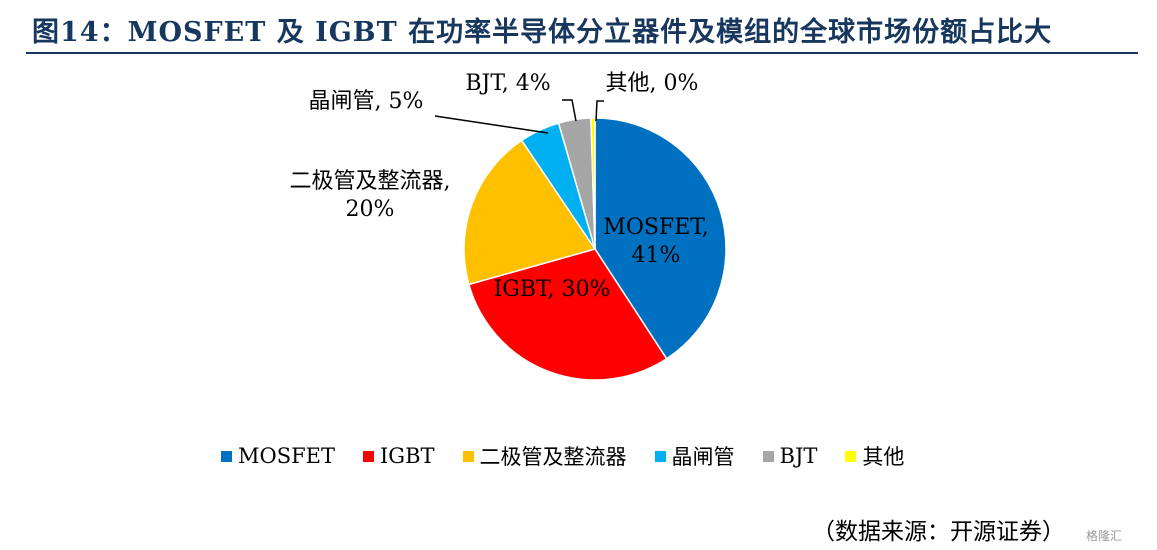 The width and height of the screenshot is (1157, 550). Describe the element at coordinates (370, 195) in the screenshot. I see `data-label-diode: 二极管及整流器, 20%` at that location.